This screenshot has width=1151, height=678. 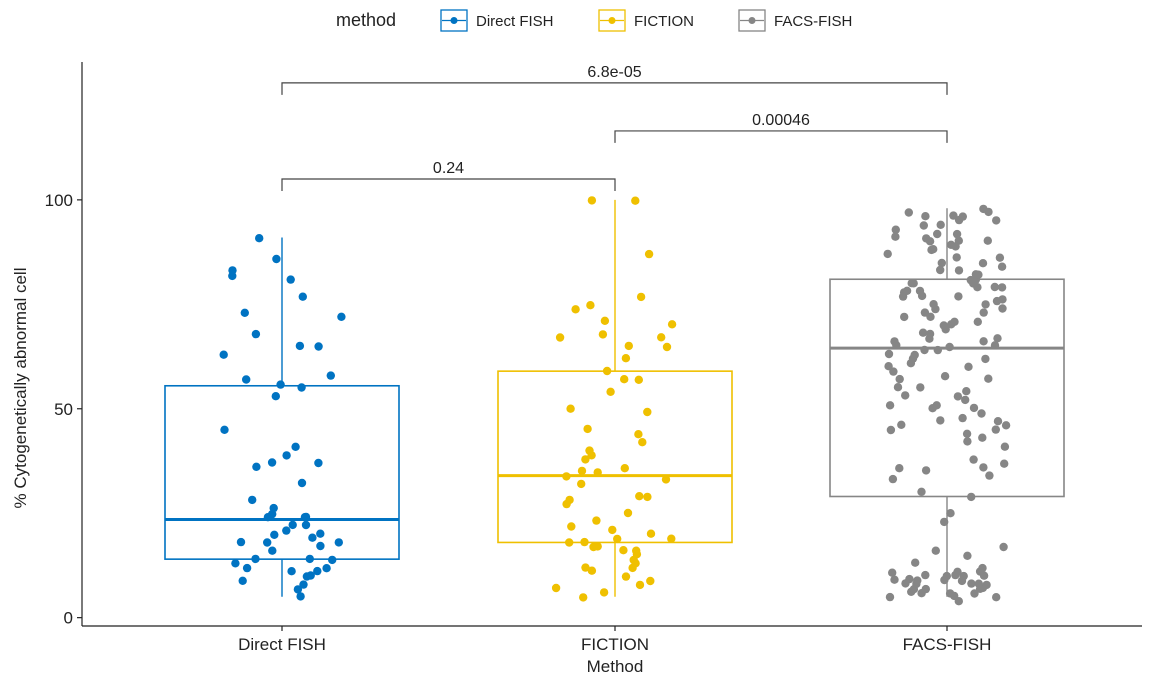 I want to click on y-axis-title: % Cytogenetically abnormal cell, so click(x=20, y=388).